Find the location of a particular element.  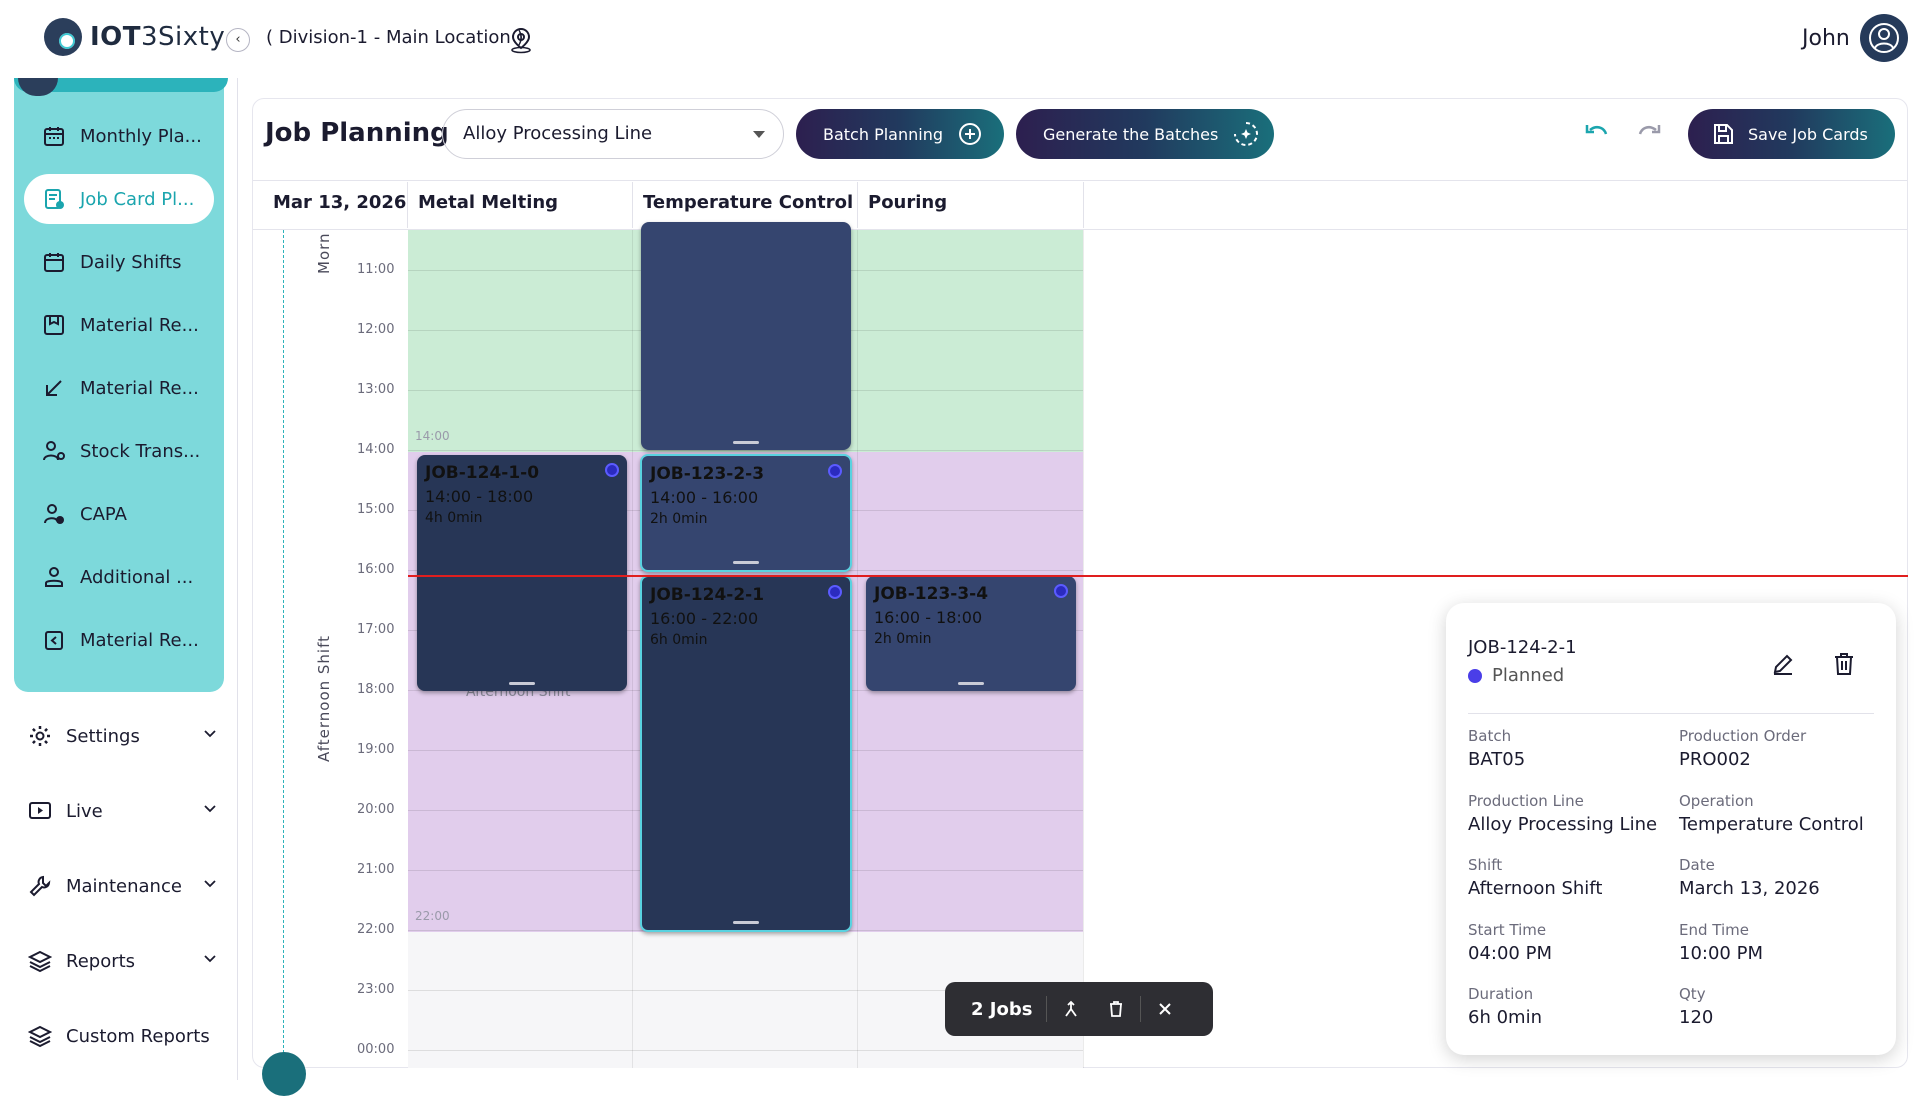

hour-label: 13:00 is located at coordinates (376, 389).